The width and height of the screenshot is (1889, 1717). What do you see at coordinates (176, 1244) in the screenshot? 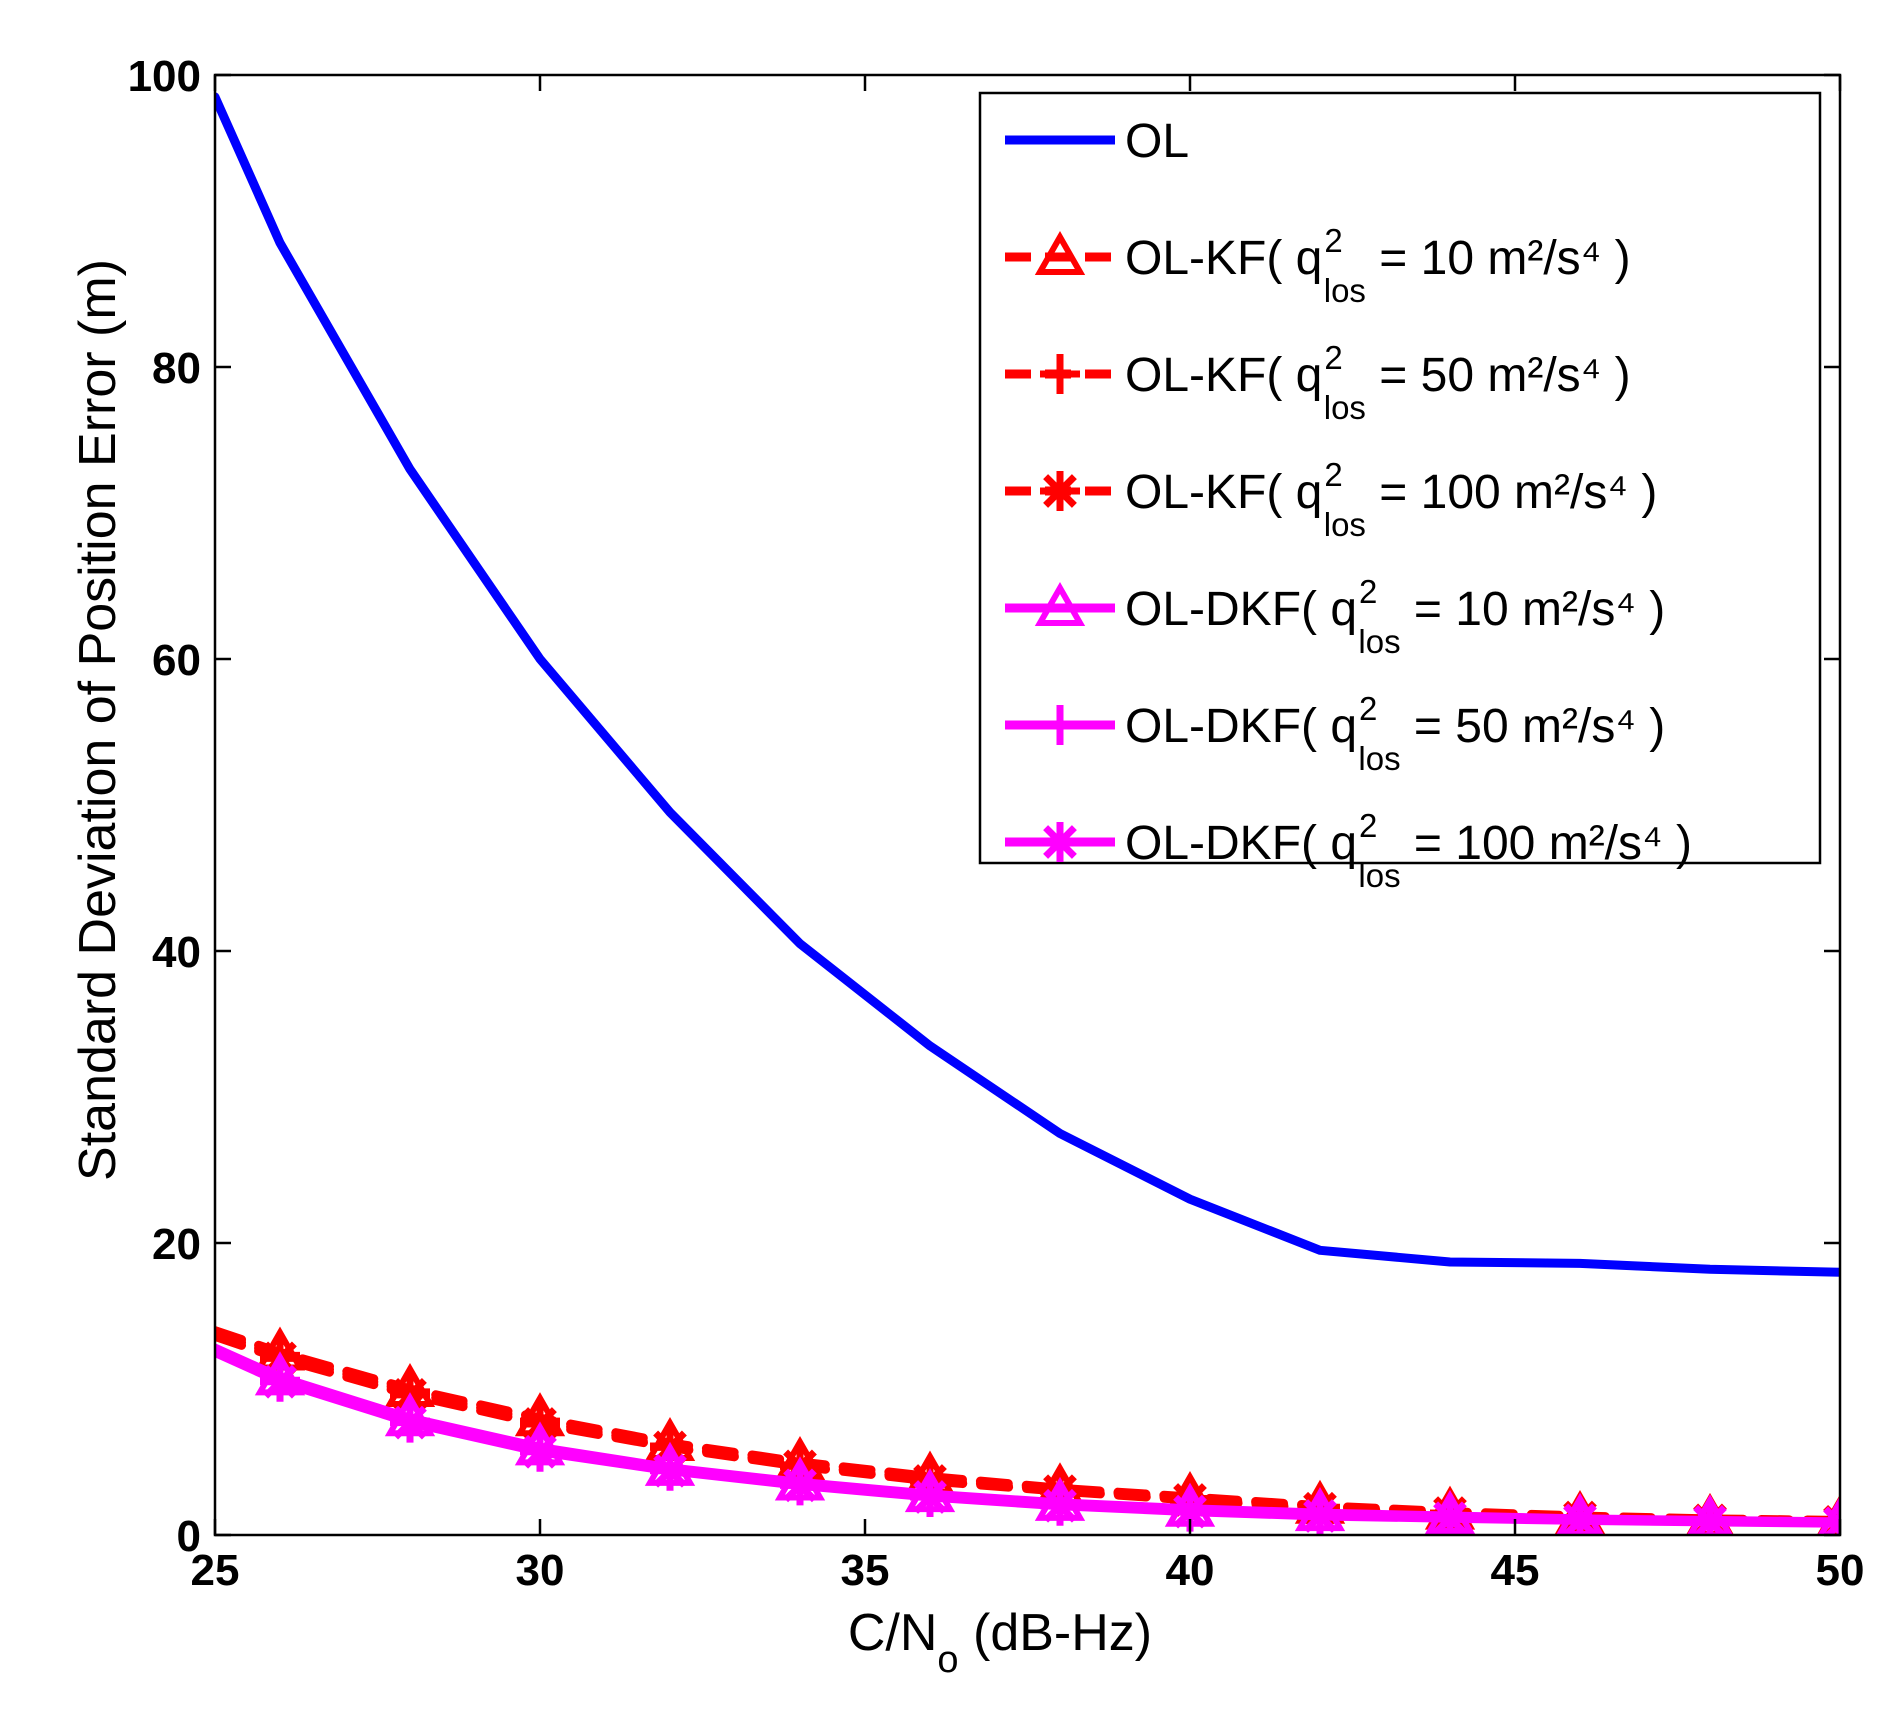
I see `y-tick-label: 20` at bounding box center [176, 1244].